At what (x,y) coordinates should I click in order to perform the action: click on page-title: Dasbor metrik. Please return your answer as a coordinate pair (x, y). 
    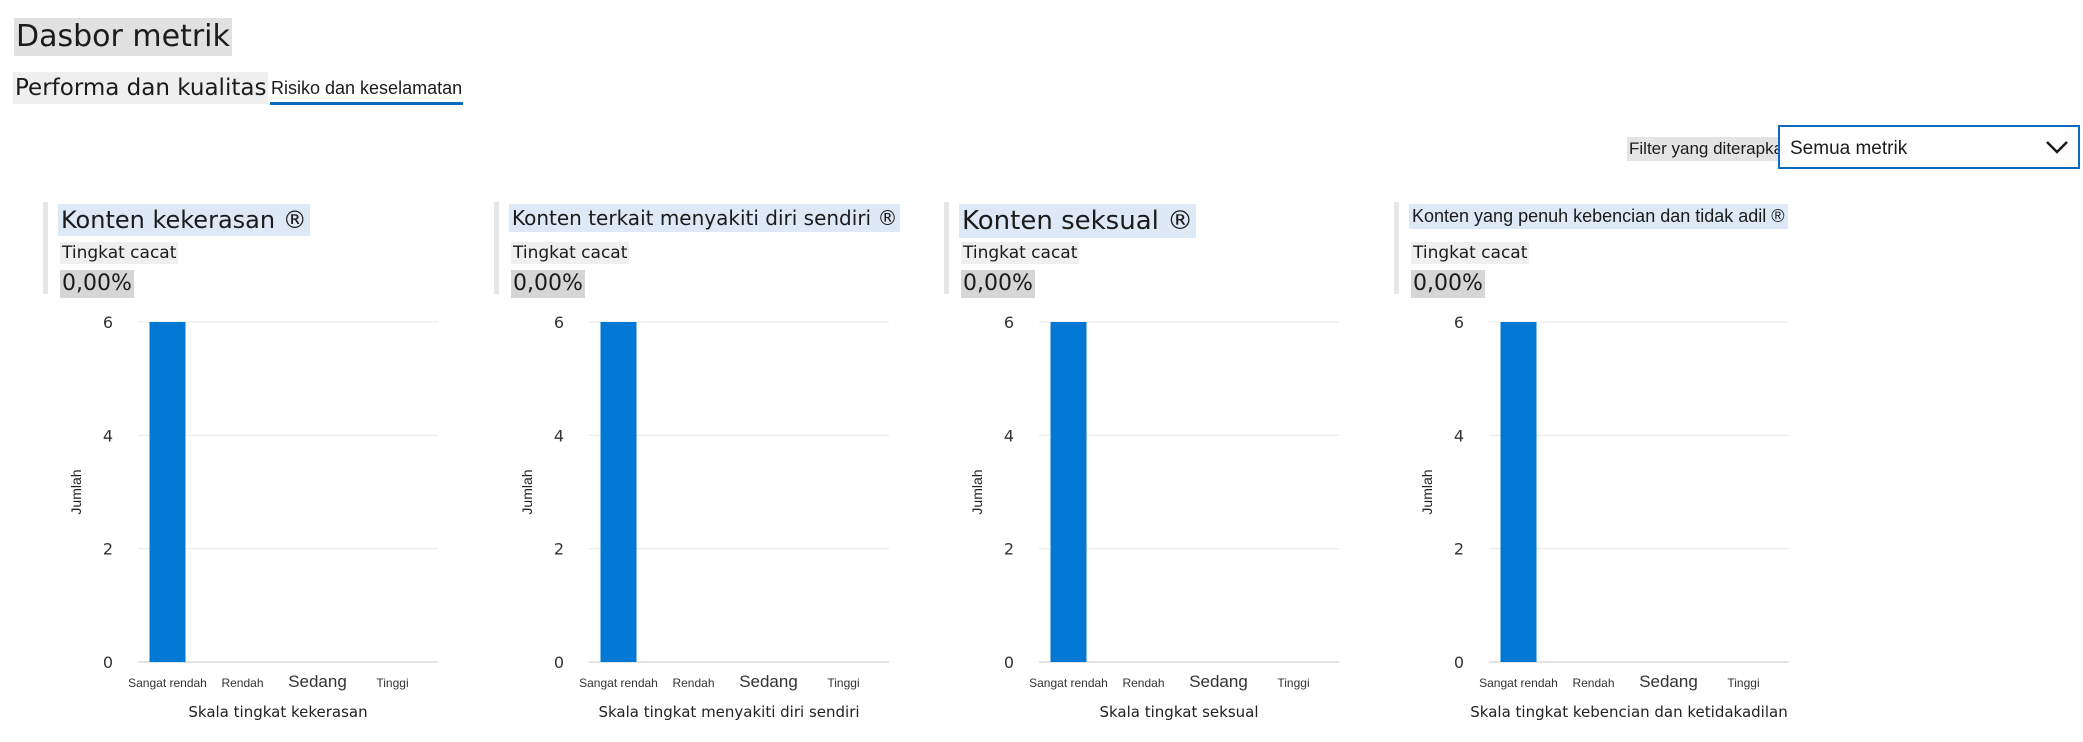
    Looking at the image, I should click on (123, 37).